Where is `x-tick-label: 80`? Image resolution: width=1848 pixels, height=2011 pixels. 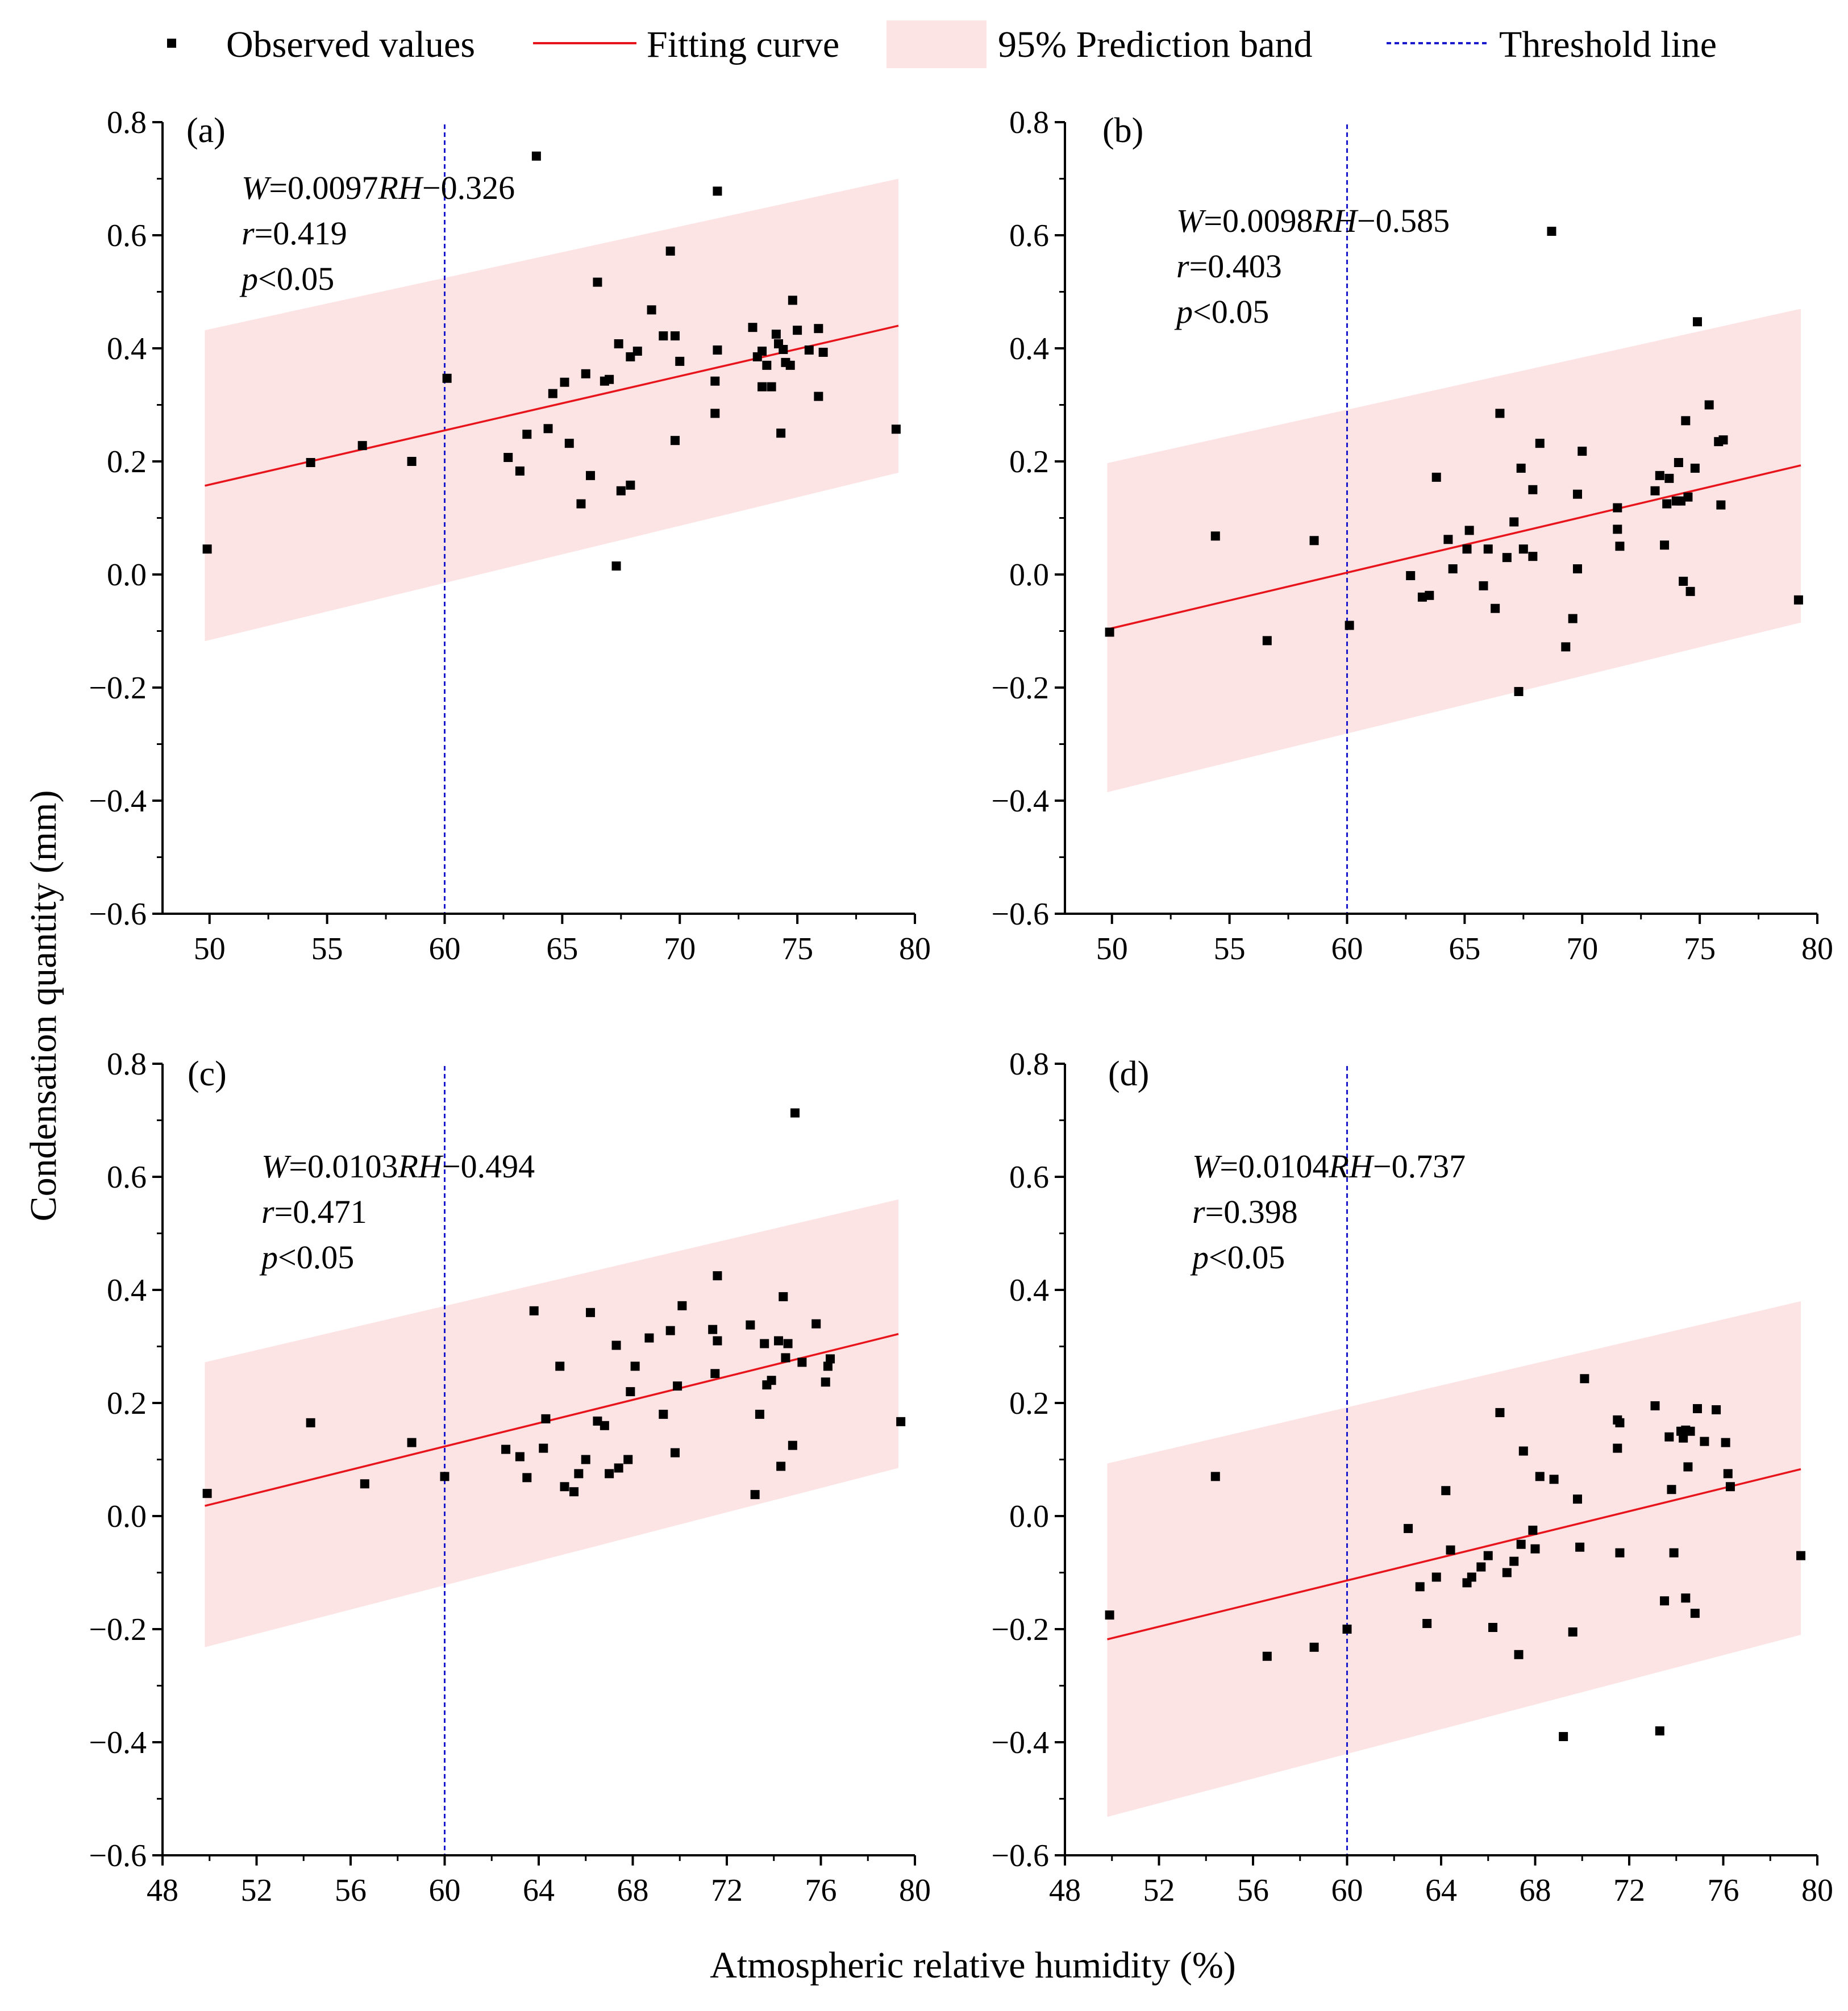 x-tick-label: 80 is located at coordinates (1817, 949).